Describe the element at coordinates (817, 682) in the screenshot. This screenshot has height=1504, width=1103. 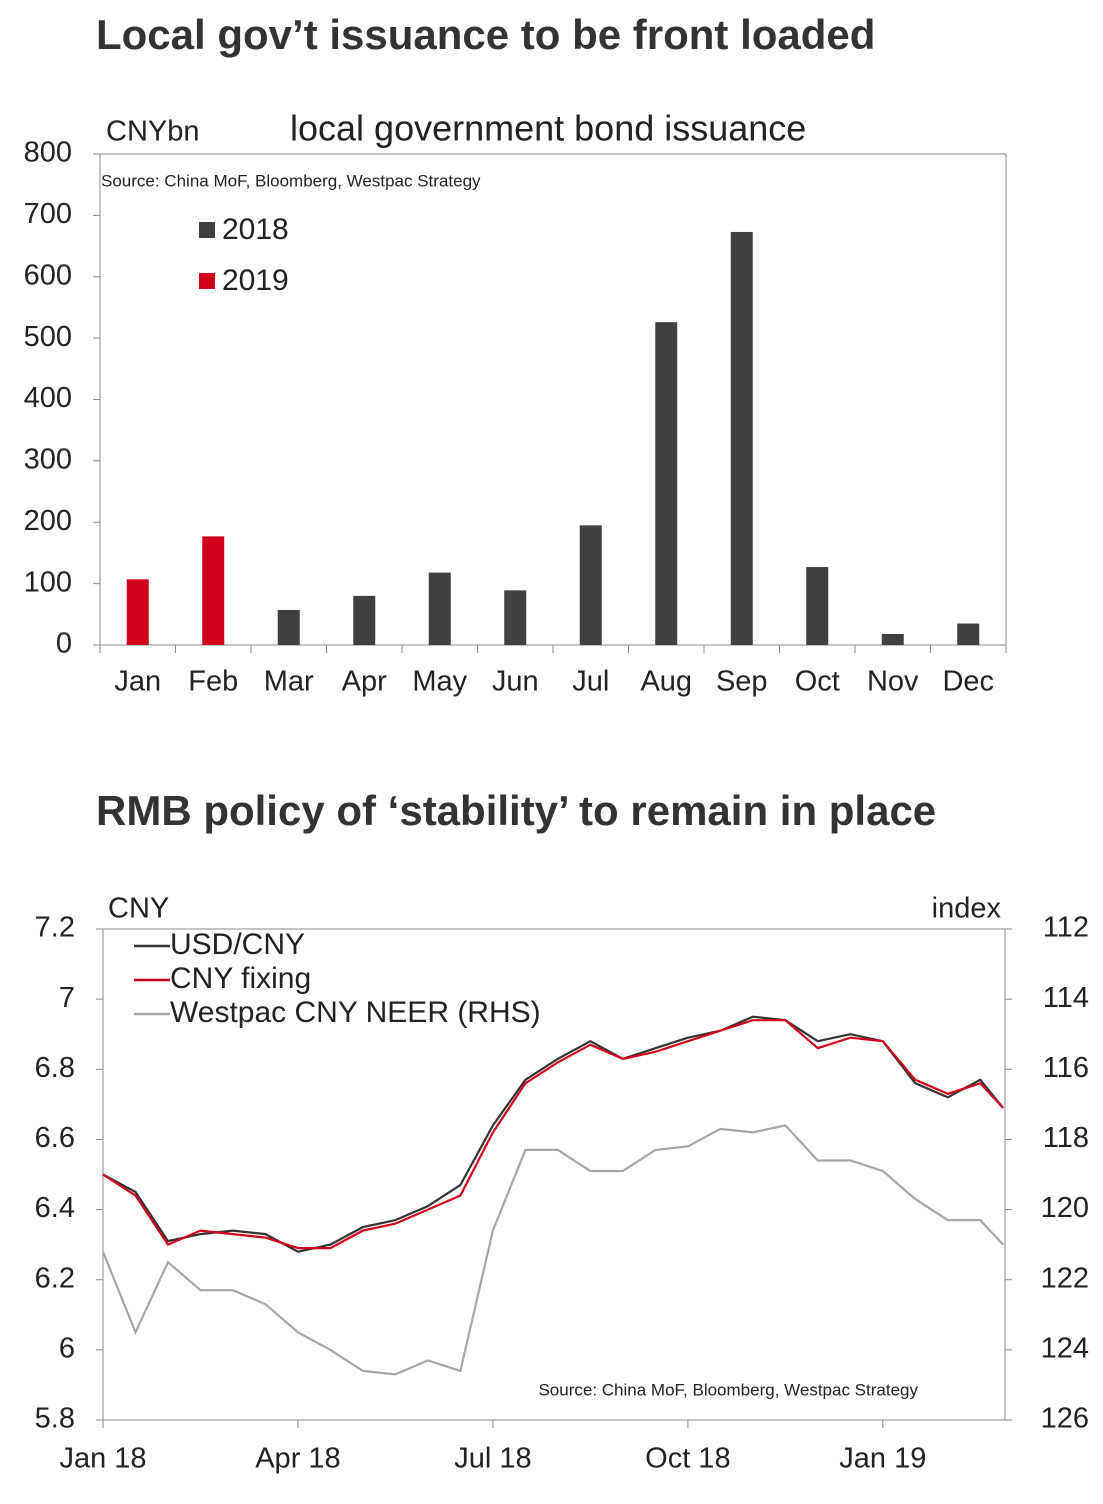
I see `x-tick-label: Oct` at that location.